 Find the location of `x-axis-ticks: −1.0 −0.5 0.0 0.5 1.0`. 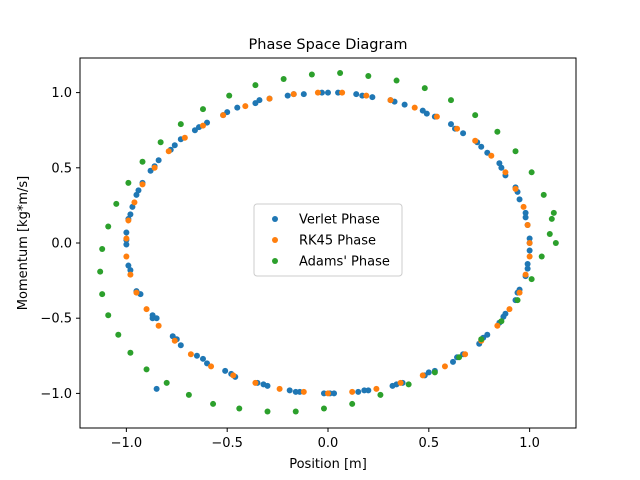

x-axis-ticks: −1.0 −0.5 0.0 0.5 1.0 is located at coordinates (325, 439).